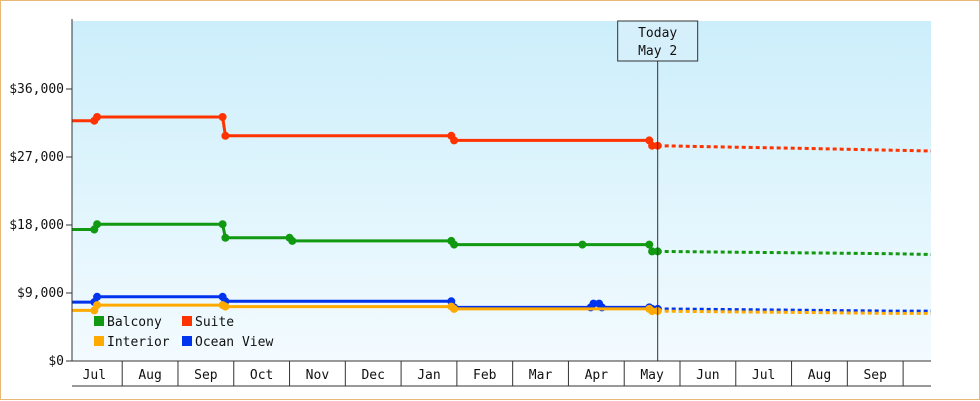  What do you see at coordinates (40, 293) in the screenshot?
I see `y-tick-label: $9,000` at bounding box center [40, 293].